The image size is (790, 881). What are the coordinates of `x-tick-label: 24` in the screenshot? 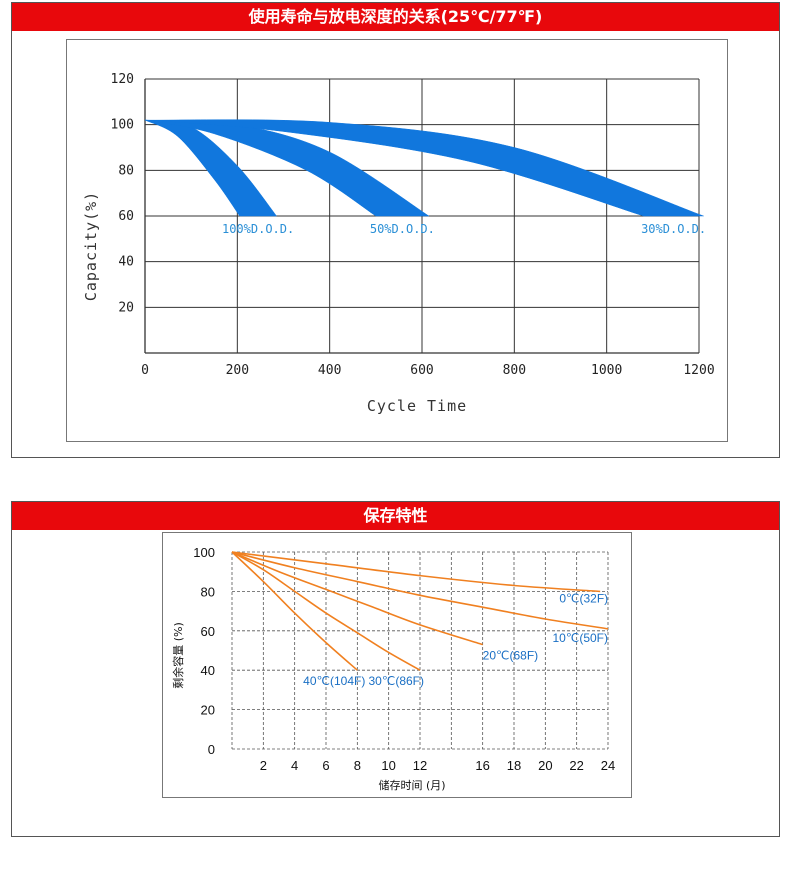 It's located at (608, 765).